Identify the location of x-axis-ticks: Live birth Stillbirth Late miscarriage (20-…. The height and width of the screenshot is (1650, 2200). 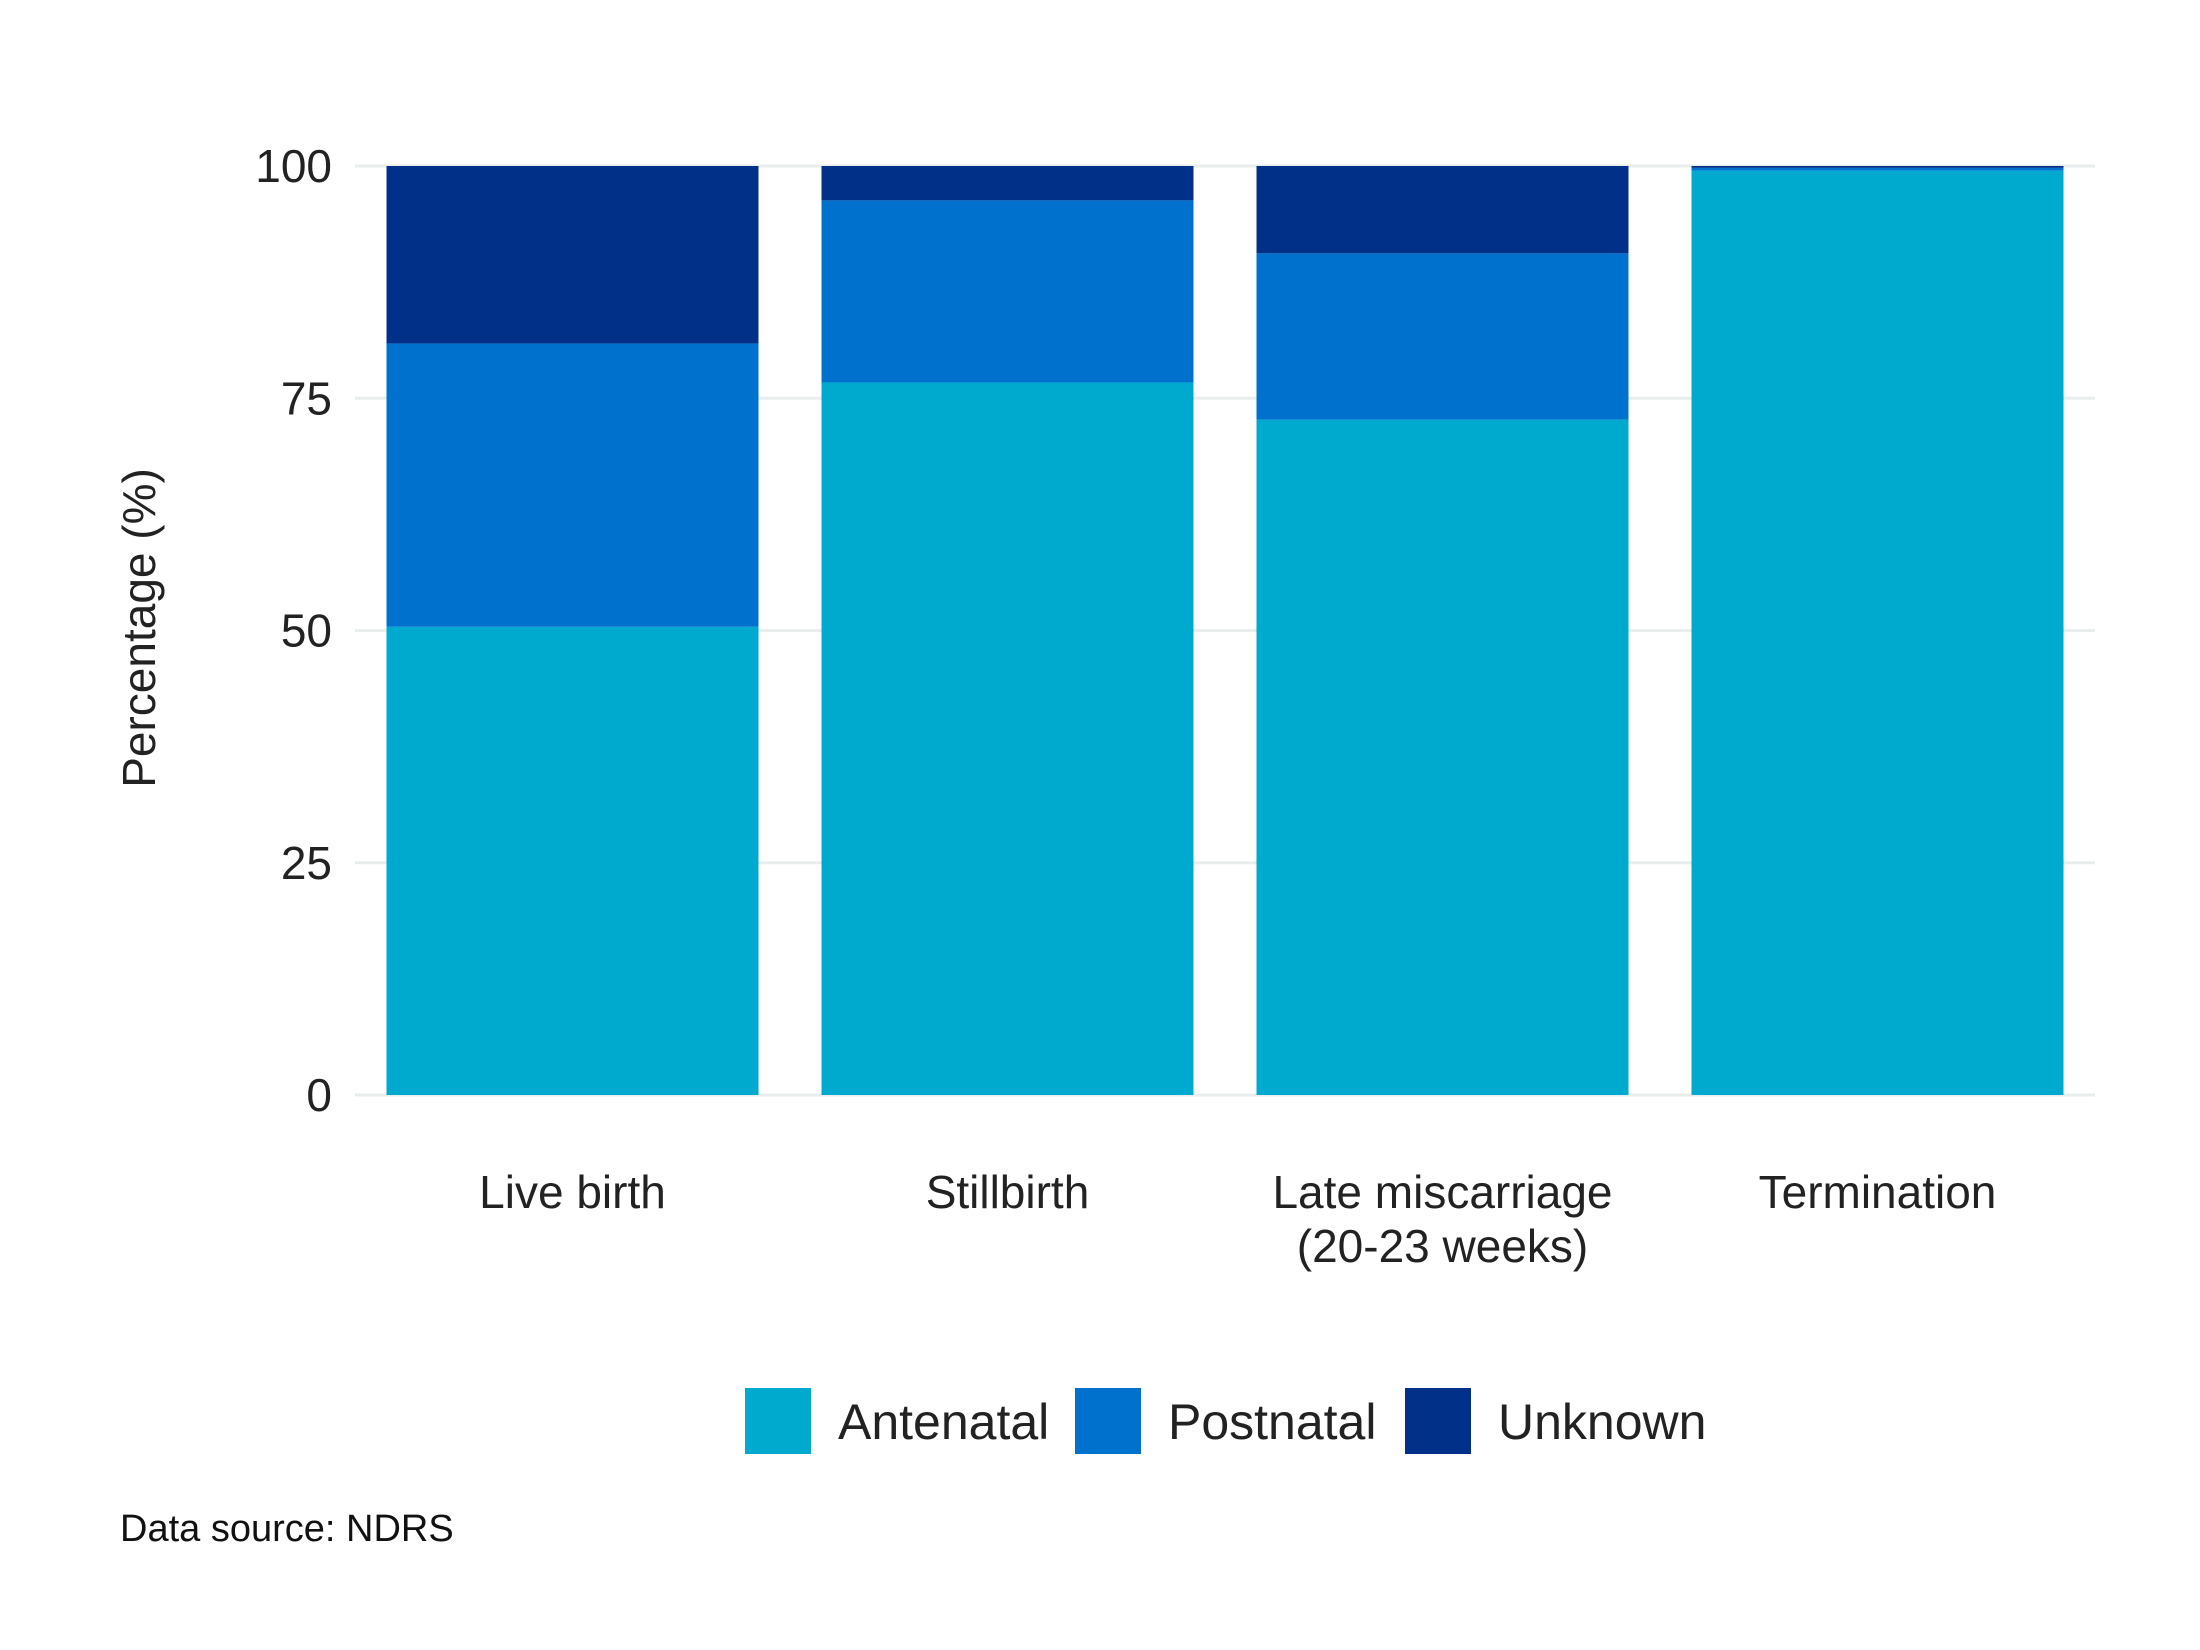
(1237, 1219).